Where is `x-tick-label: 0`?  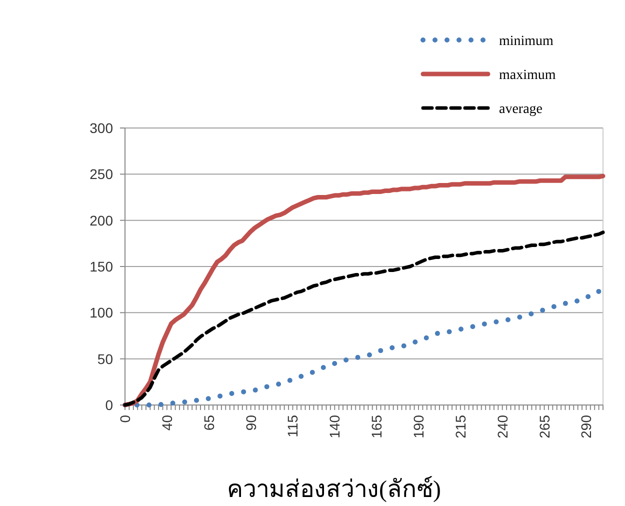 x-tick-label: 0 is located at coordinates (125, 418).